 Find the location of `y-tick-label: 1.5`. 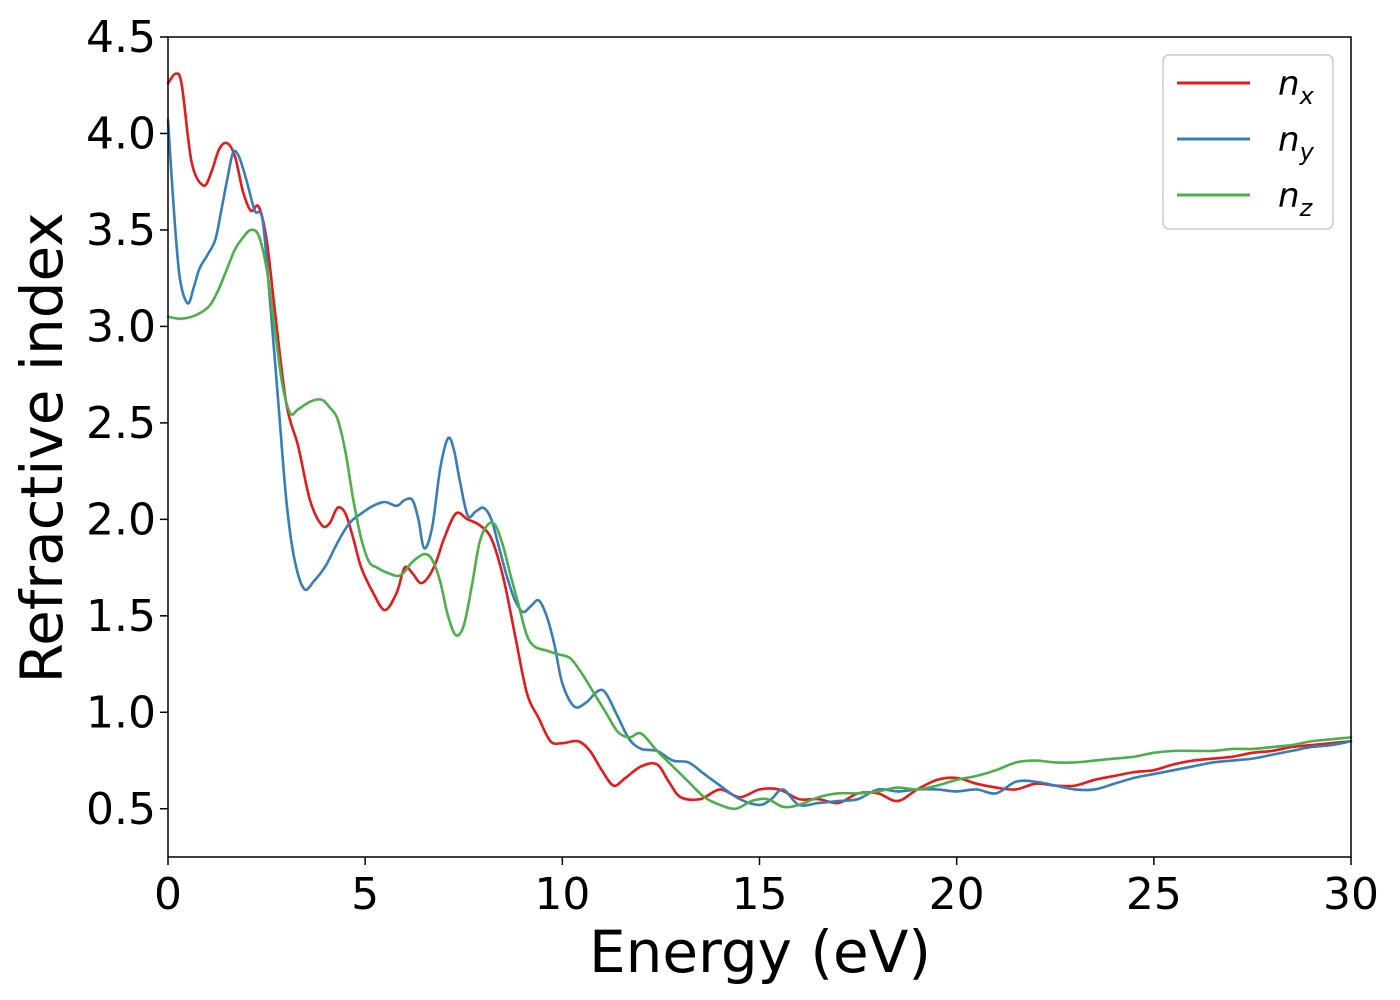

y-tick-label: 1.5 is located at coordinates (121, 616).